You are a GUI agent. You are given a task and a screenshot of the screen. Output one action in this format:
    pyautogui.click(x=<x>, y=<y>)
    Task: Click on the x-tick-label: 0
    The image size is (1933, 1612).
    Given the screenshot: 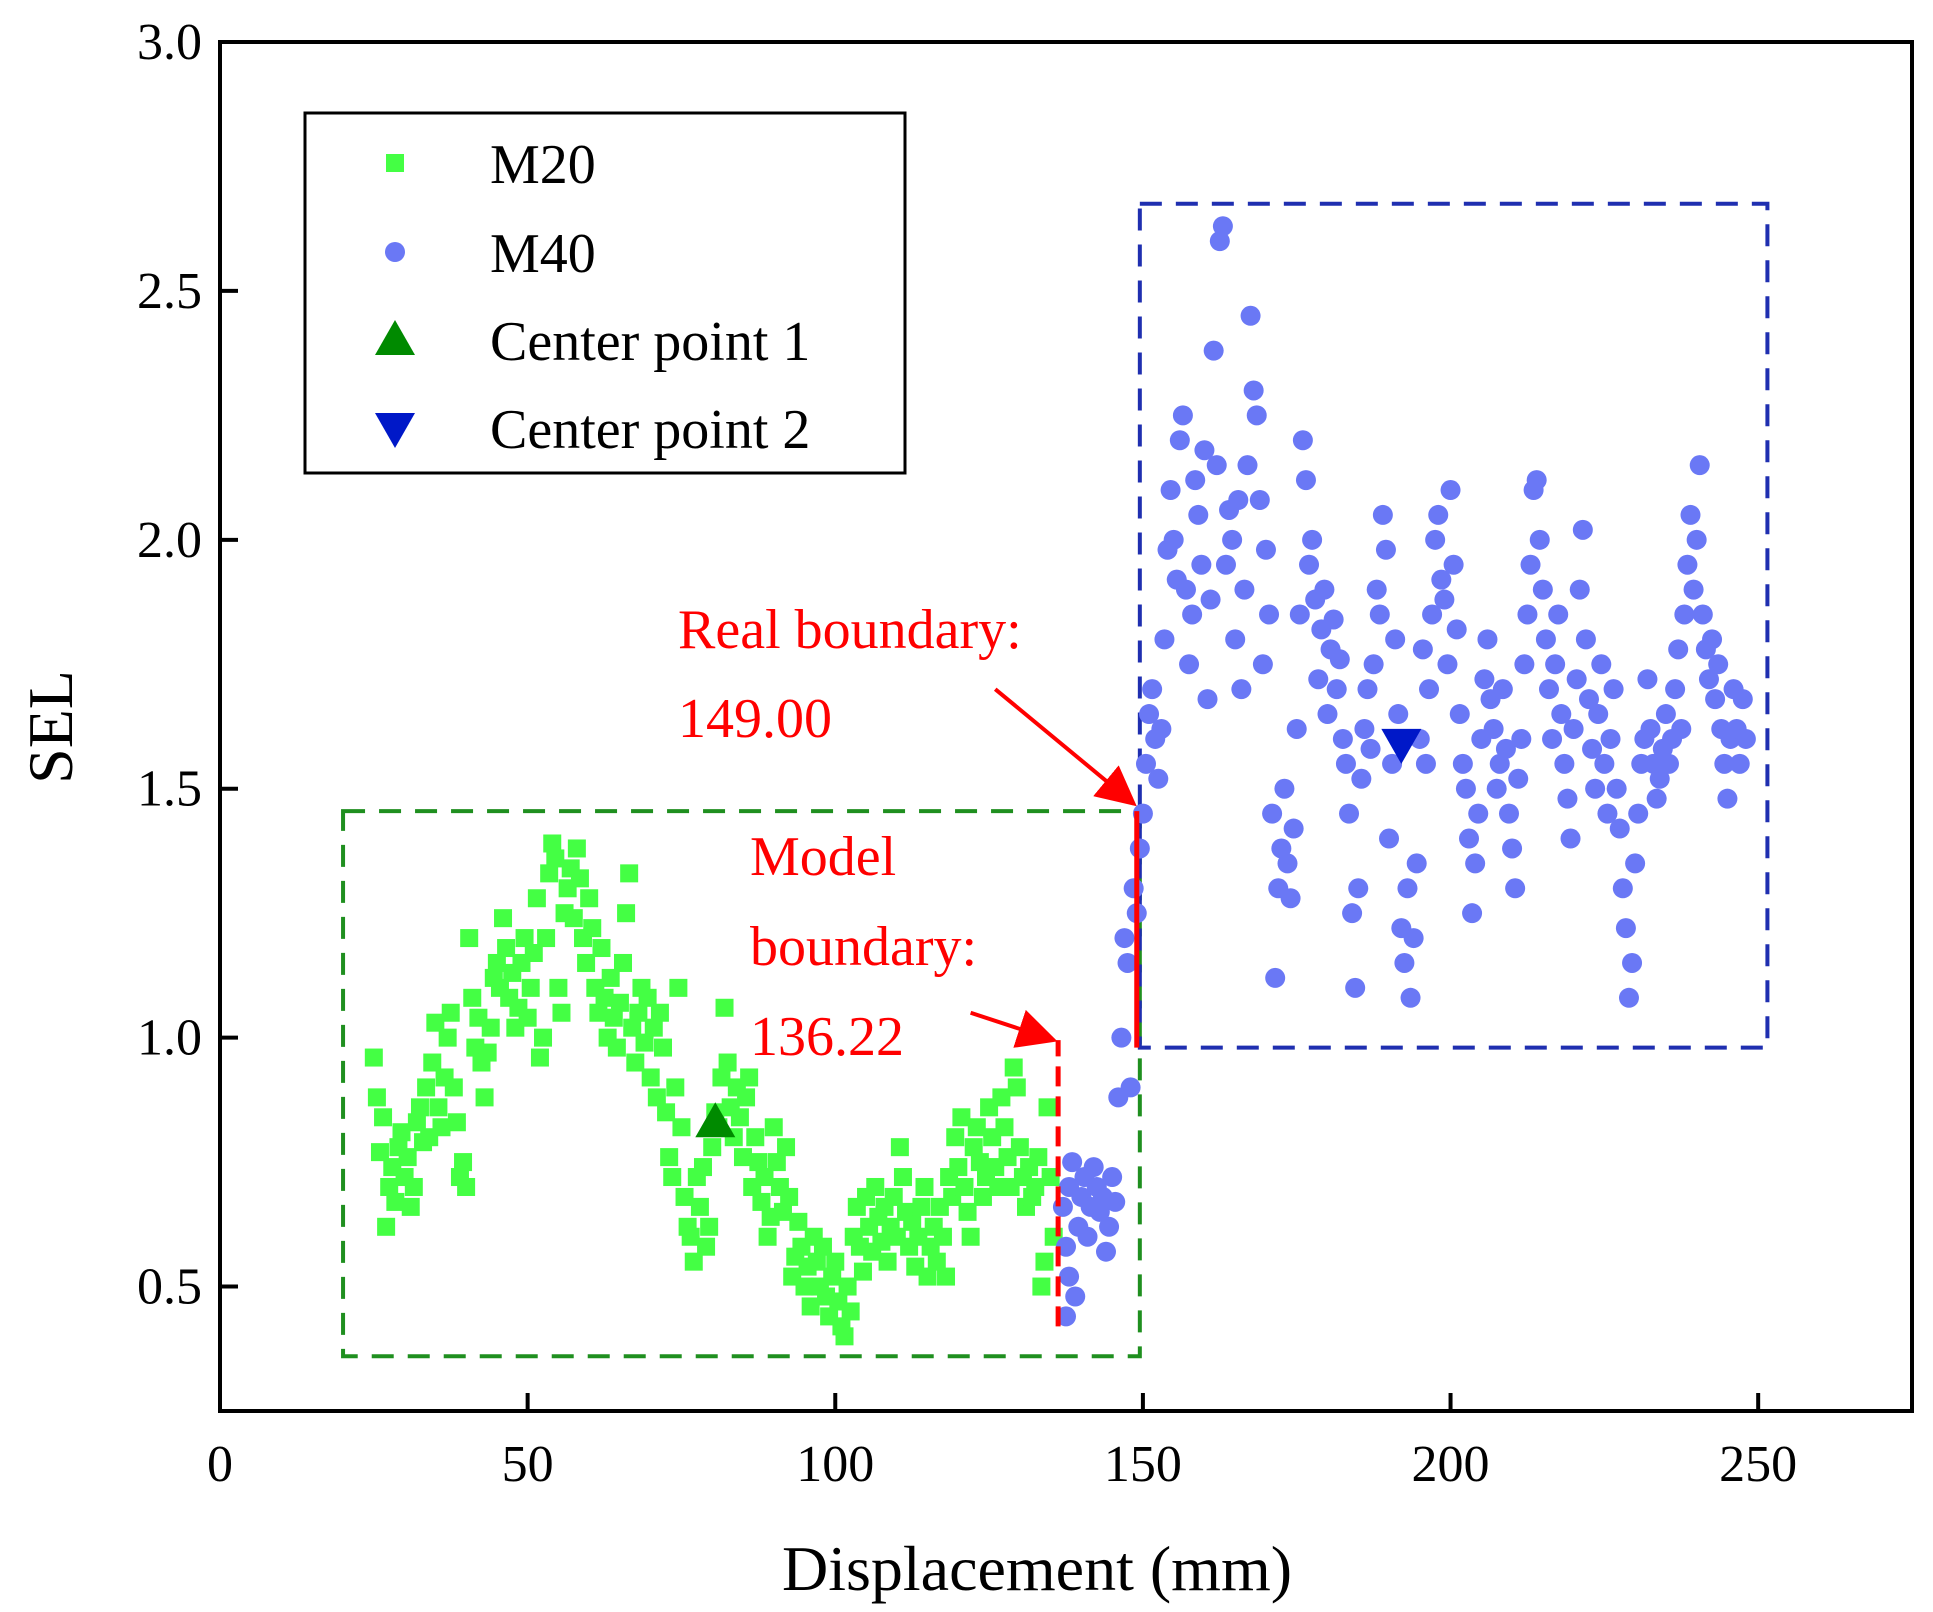 What is the action you would take?
    pyautogui.click(x=220, y=1464)
    